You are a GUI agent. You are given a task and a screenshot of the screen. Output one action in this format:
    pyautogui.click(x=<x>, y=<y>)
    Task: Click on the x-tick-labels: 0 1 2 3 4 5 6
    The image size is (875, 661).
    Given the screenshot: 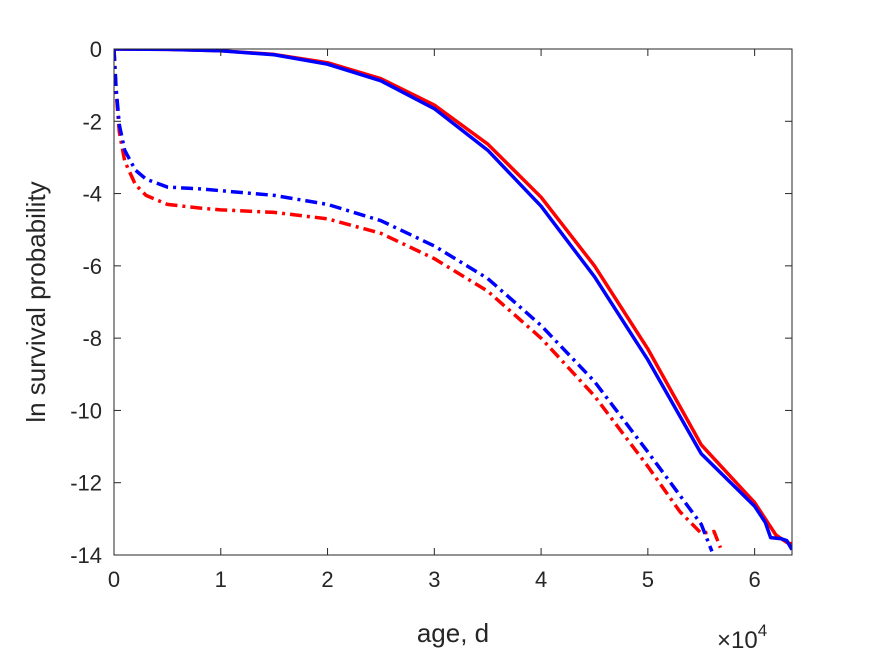 What is the action you would take?
    pyautogui.click(x=434, y=579)
    